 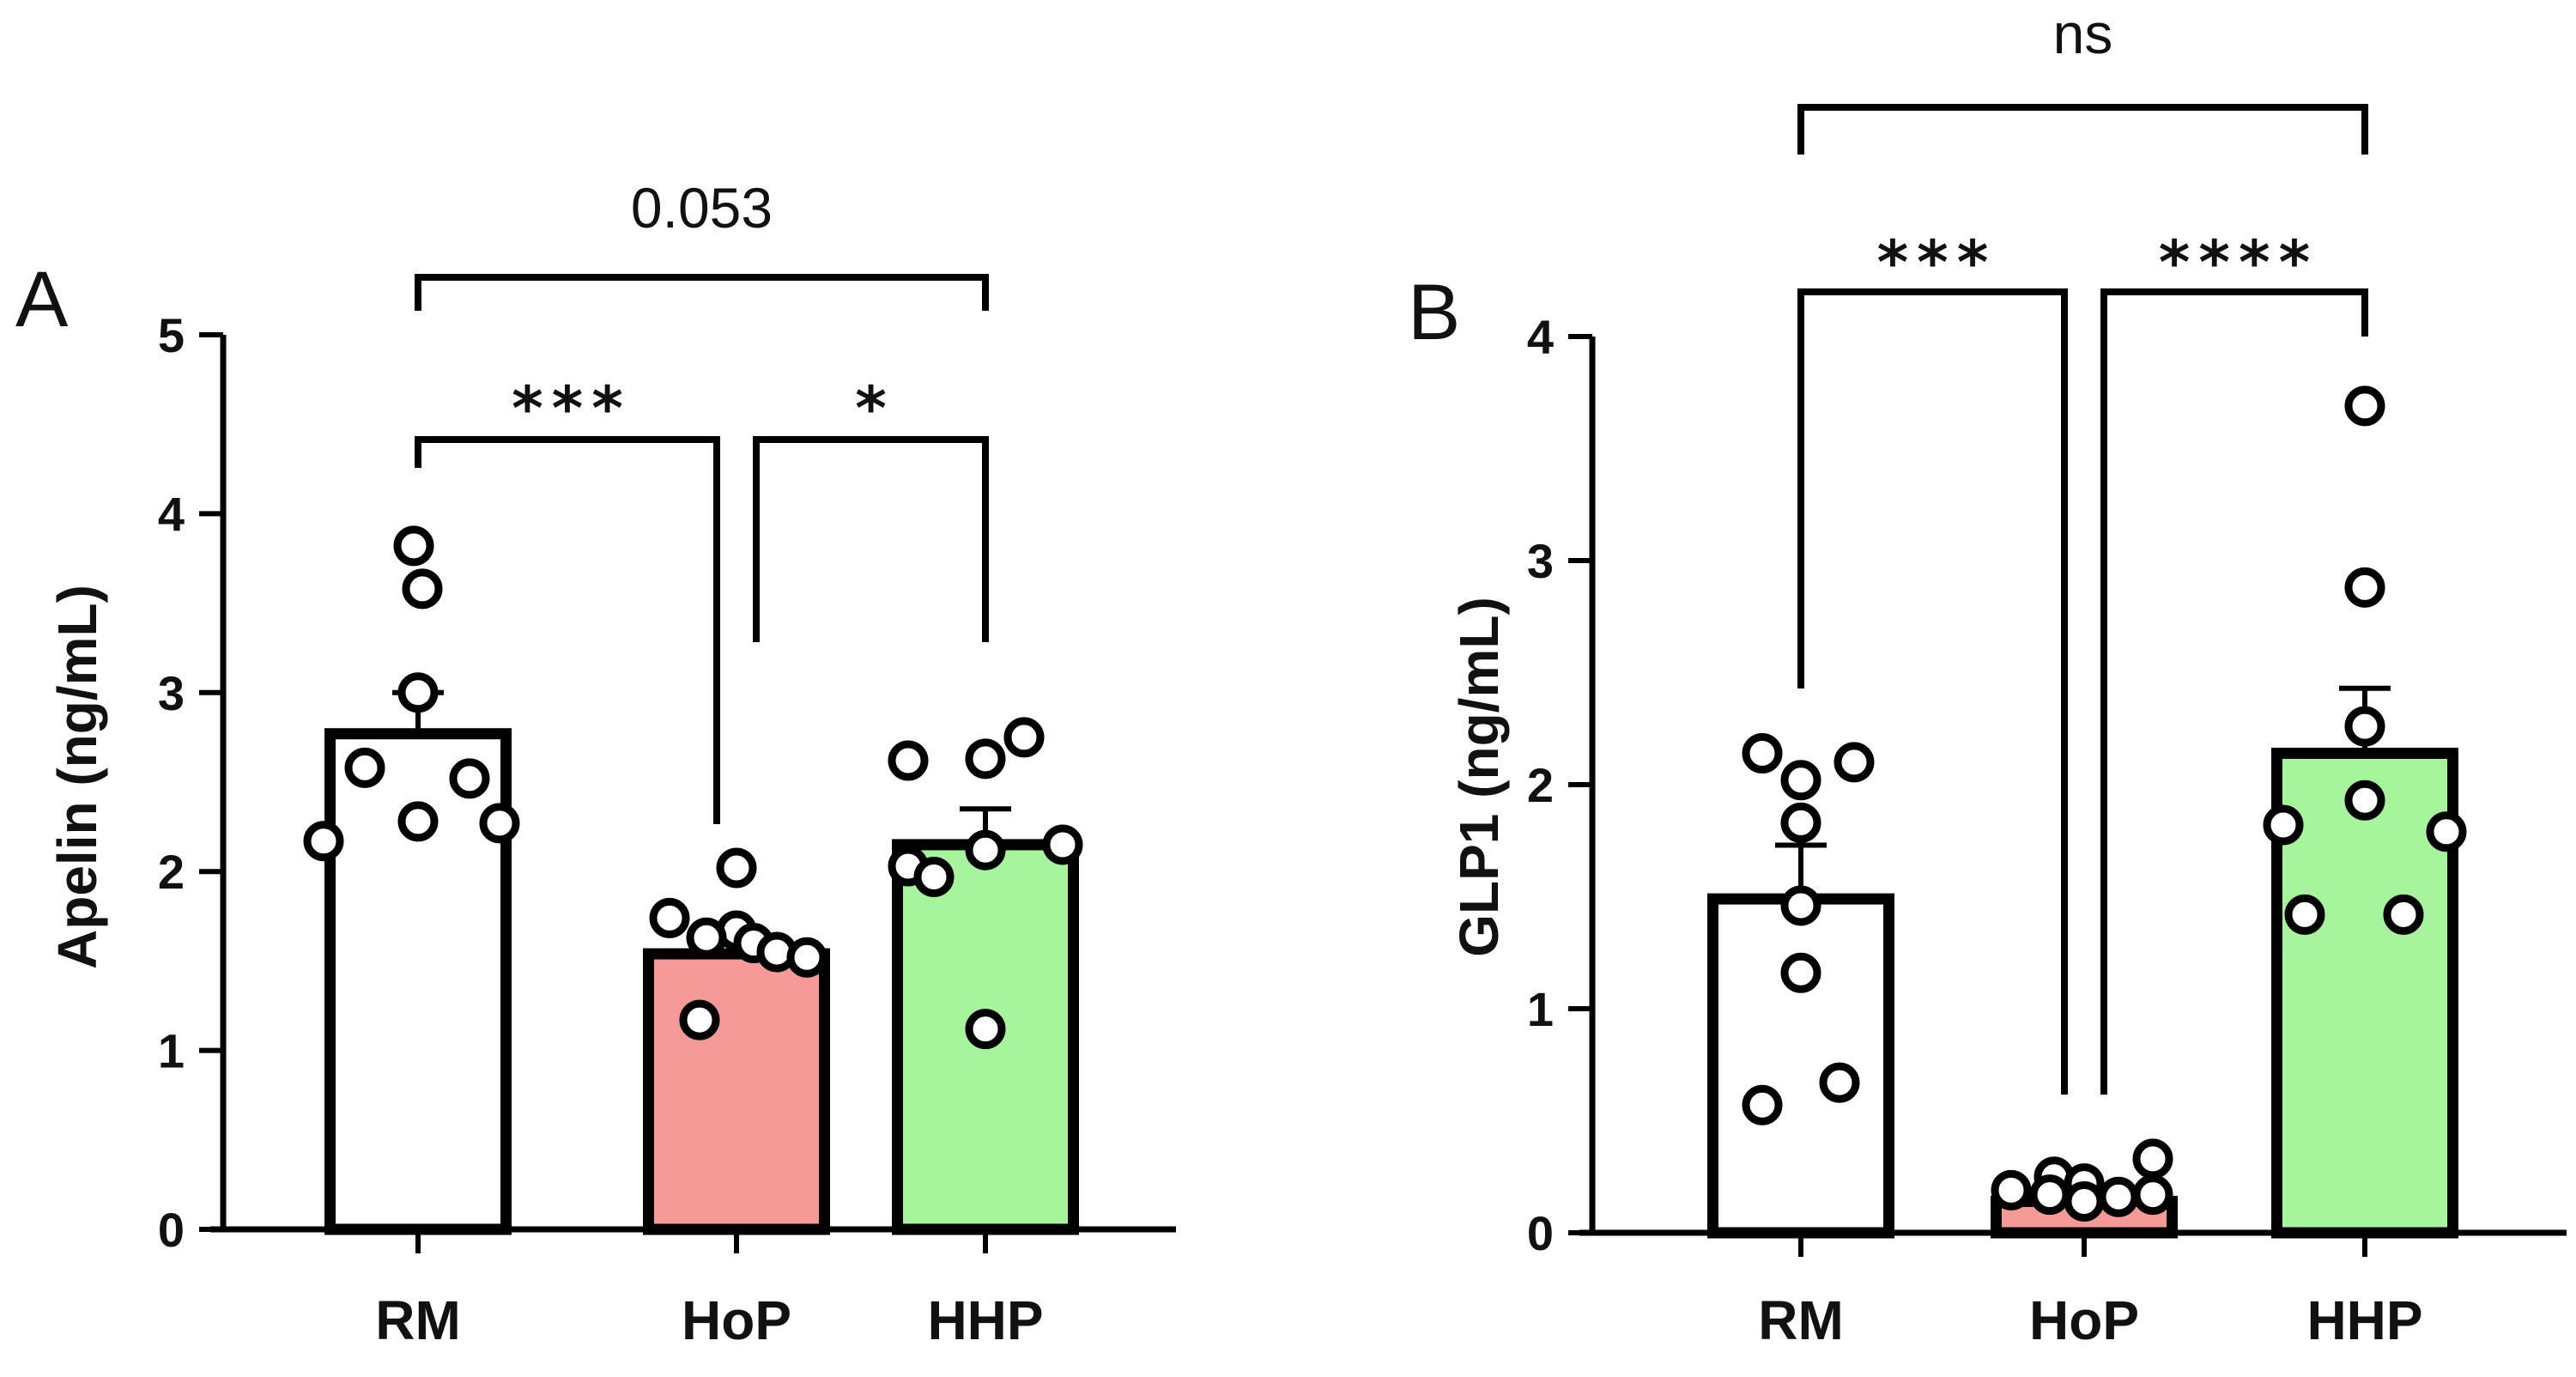 What do you see at coordinates (702, 243) in the screenshot?
I see `significance-bracket: 0.053` at bounding box center [702, 243].